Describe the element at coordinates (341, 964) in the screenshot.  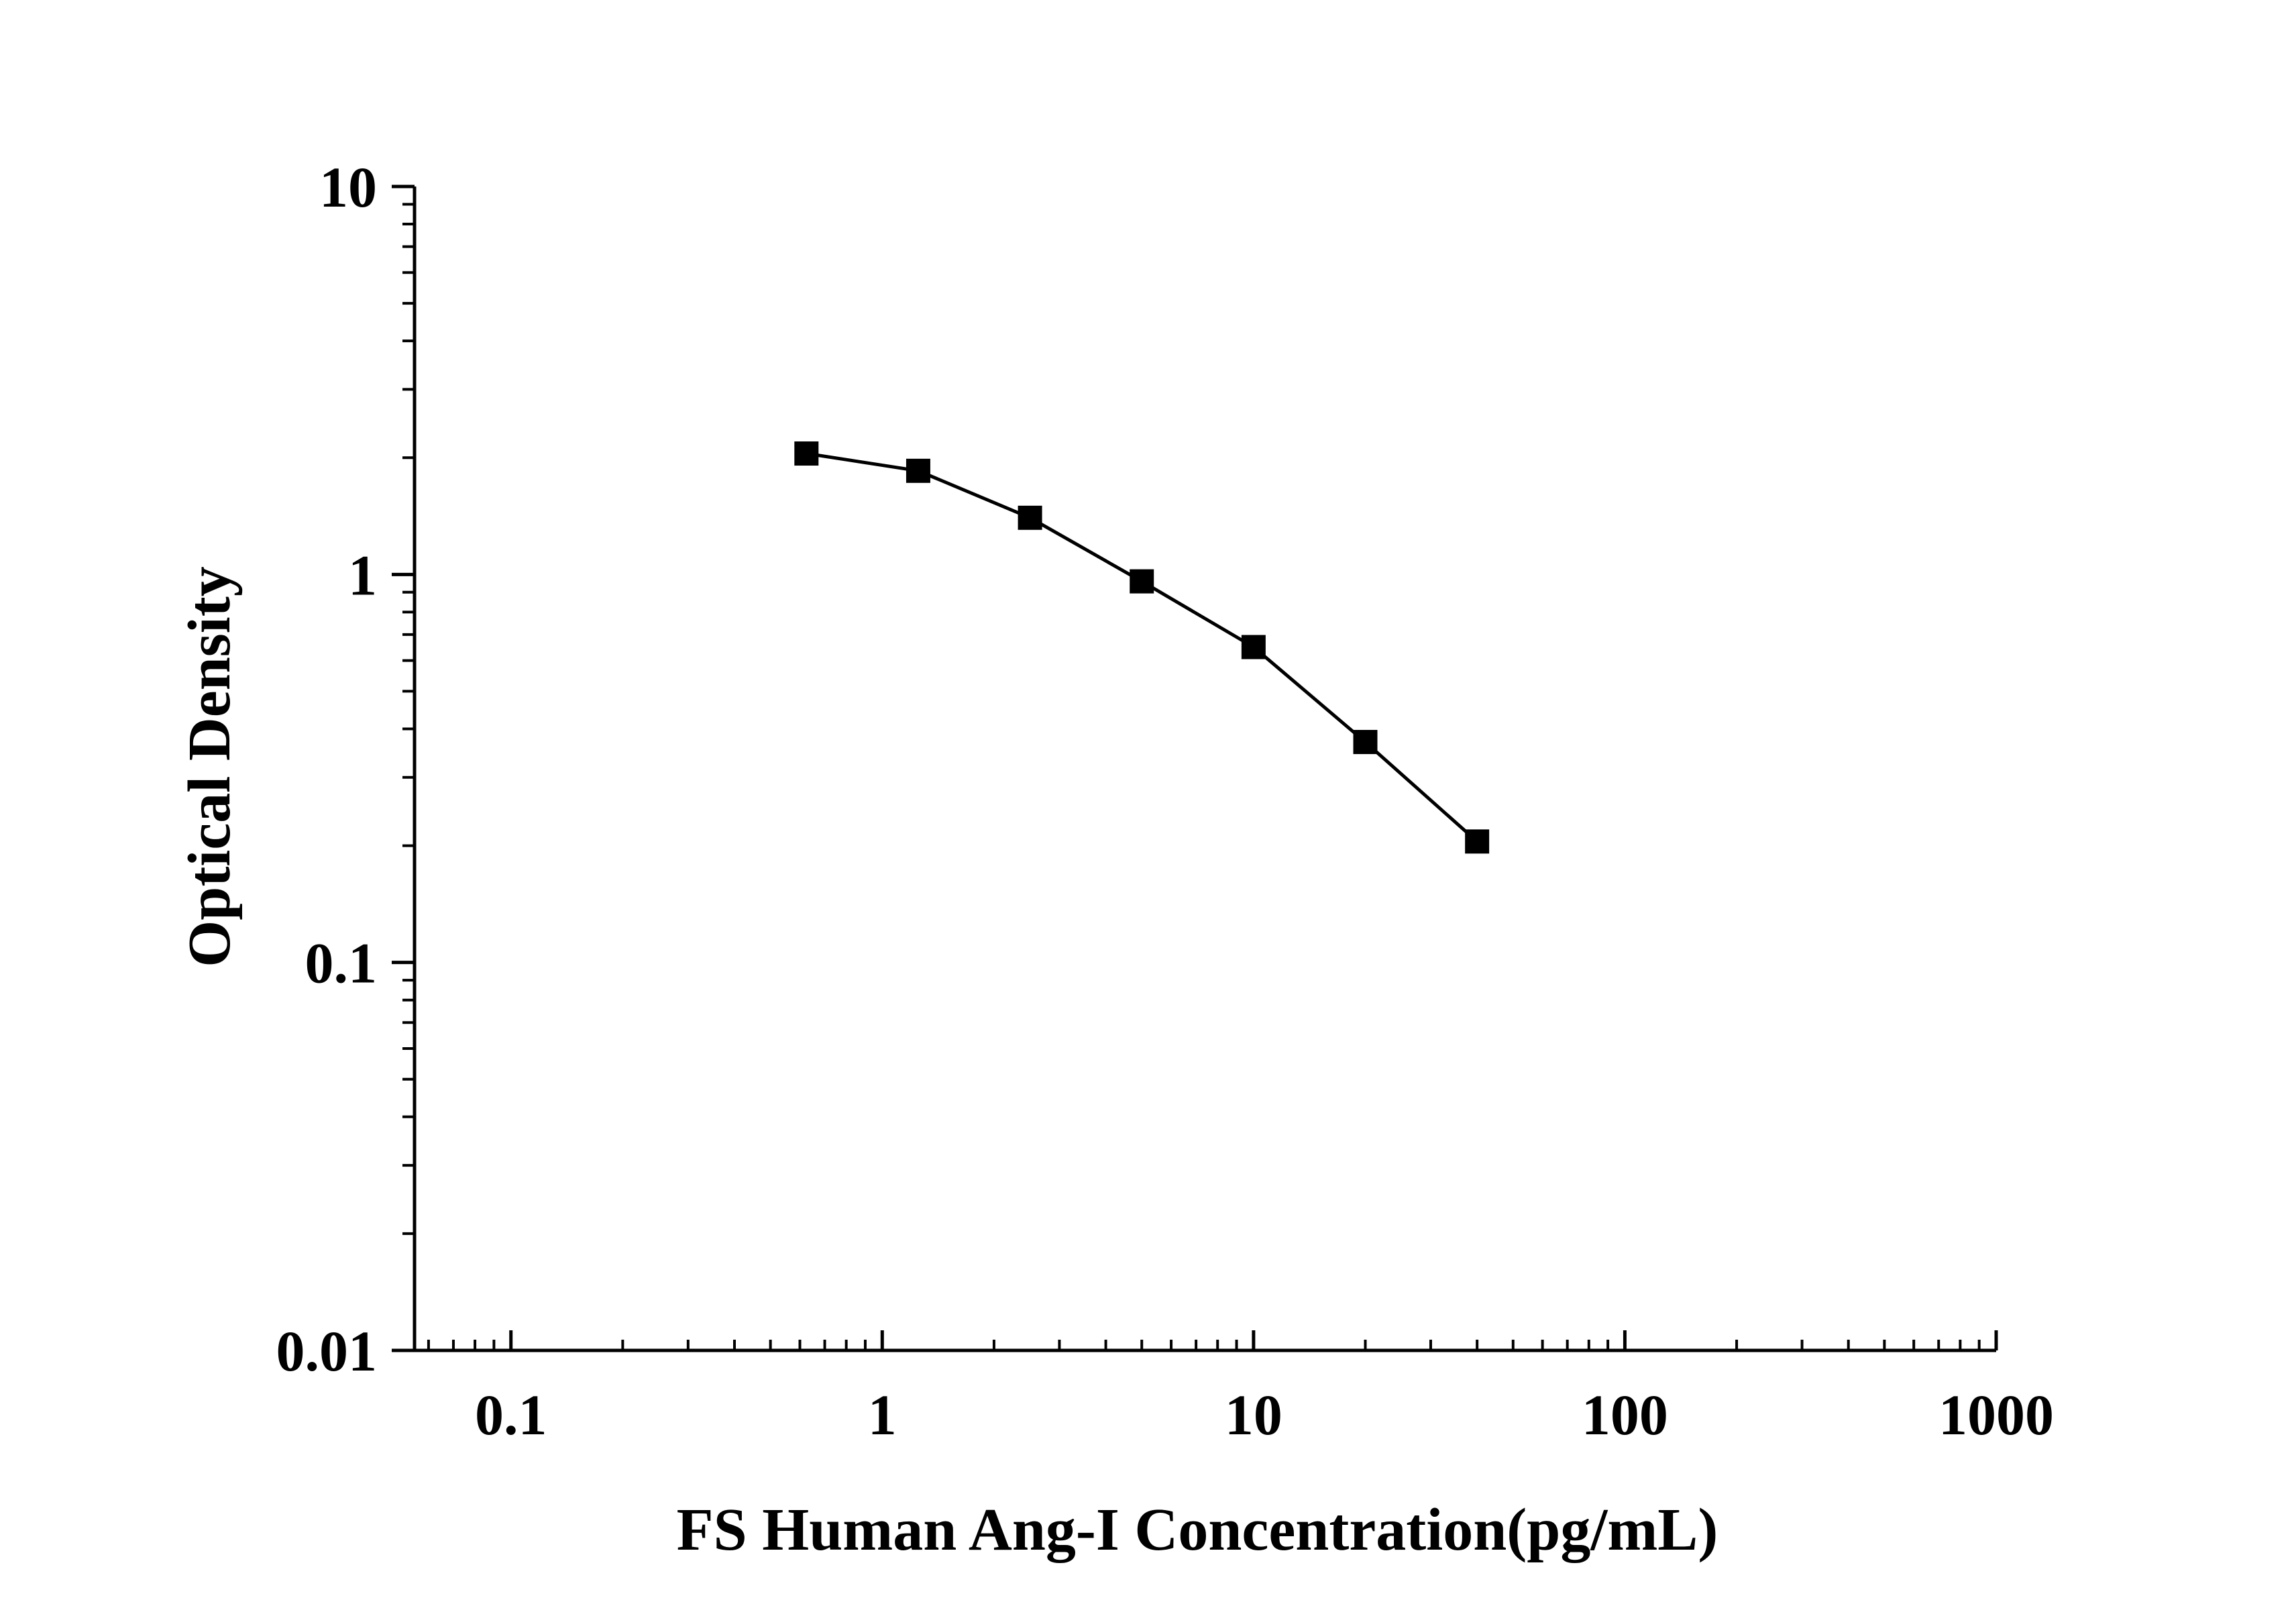
I see `y-tick-label: 0.1` at that location.